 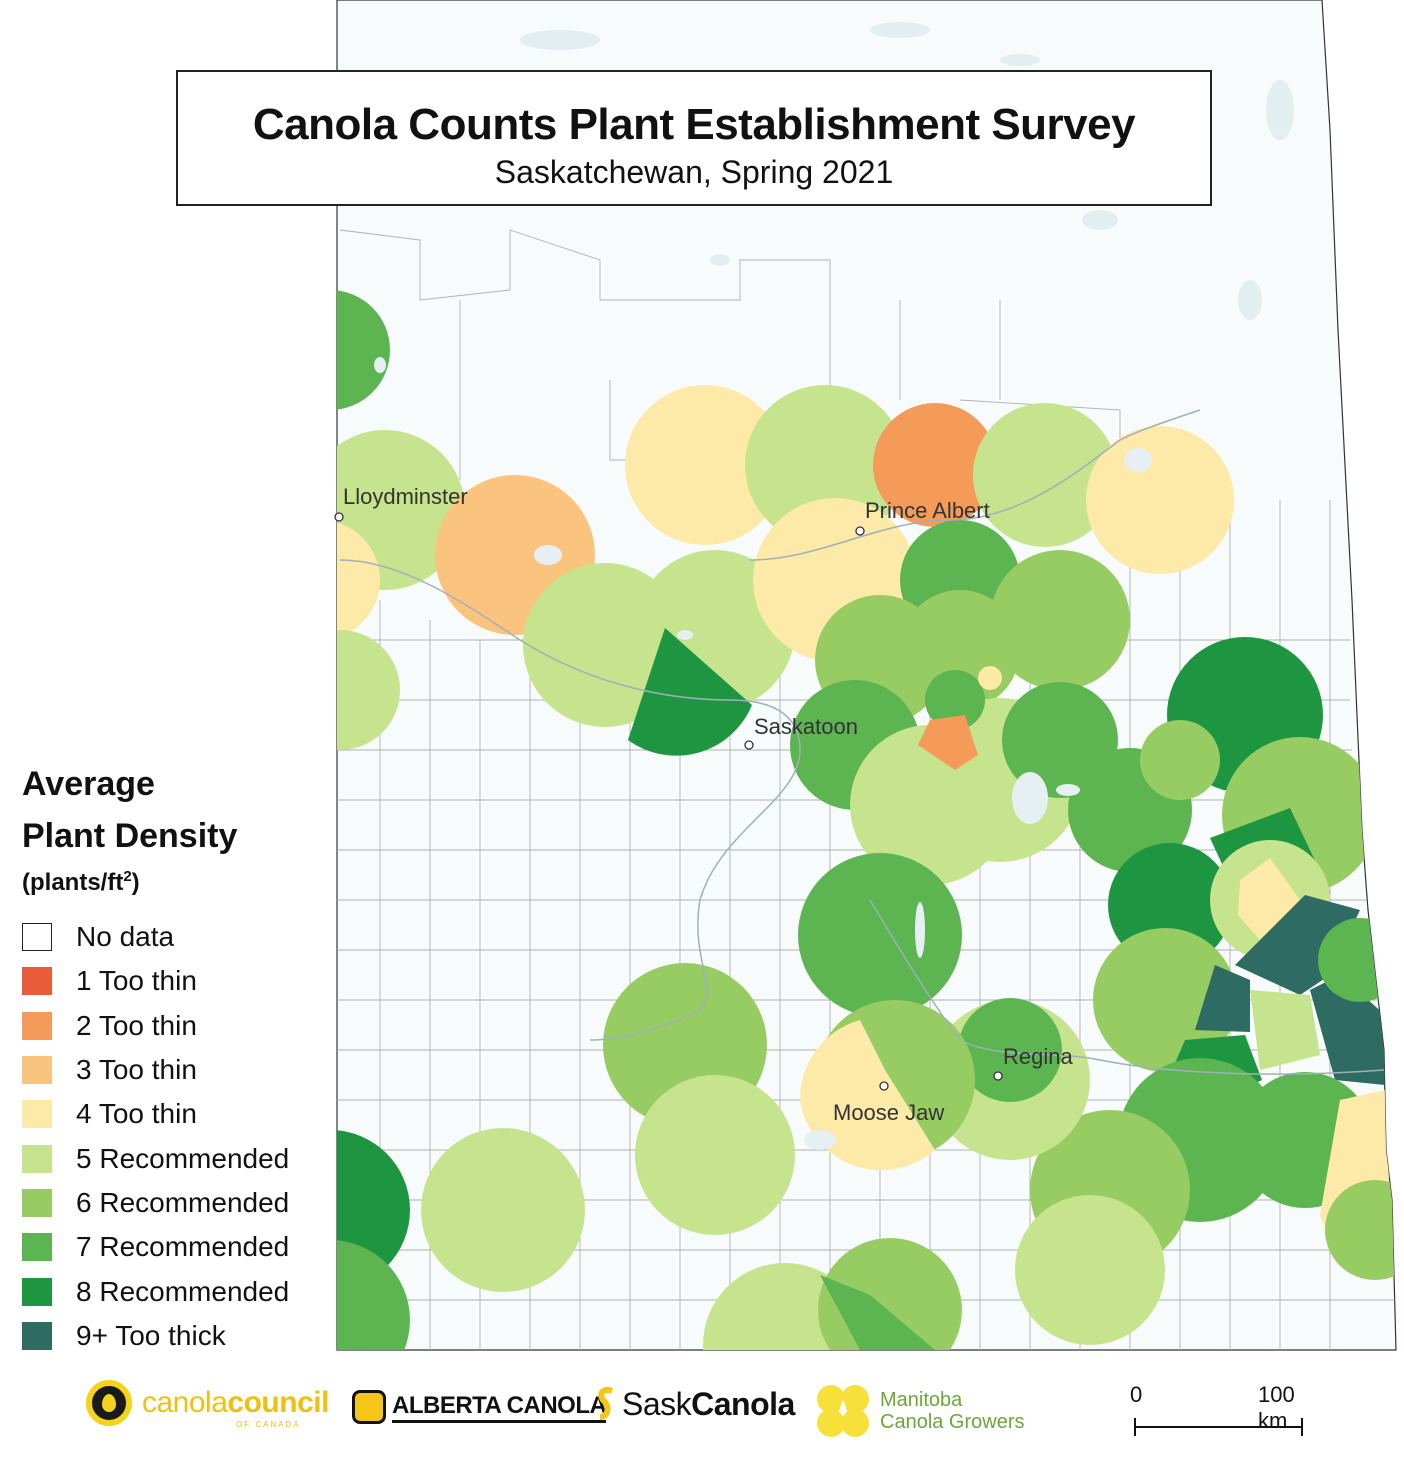 I want to click on legend-label: 2 Too thin, so click(x=136, y=1025).